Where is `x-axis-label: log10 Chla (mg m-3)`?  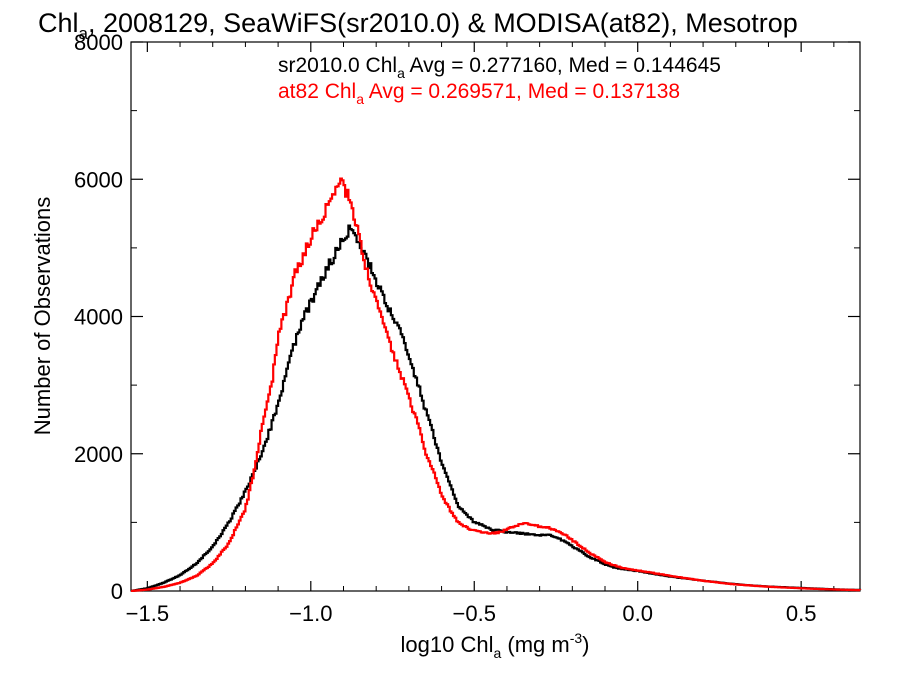
x-axis-label: log10 Chla (mg m-3) is located at coordinates (495, 645).